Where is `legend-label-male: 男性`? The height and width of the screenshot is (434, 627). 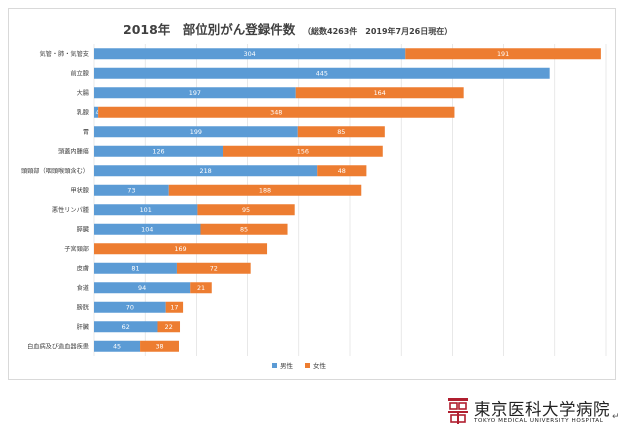
legend-label-male: 男性 is located at coordinates (287, 365).